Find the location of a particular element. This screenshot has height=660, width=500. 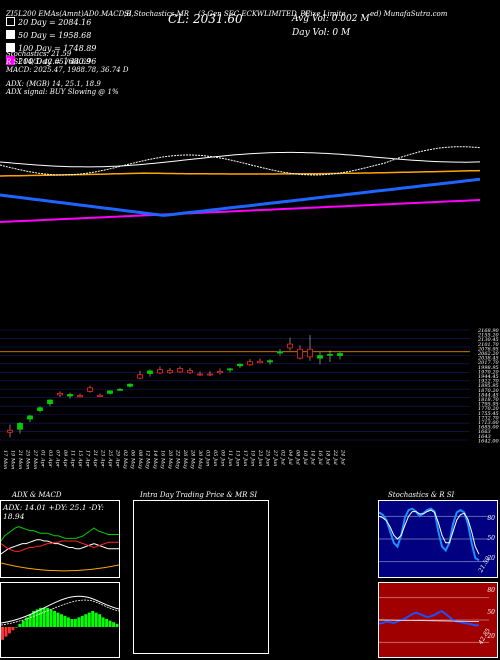

stoch-tick-20: 20 is located at coordinates (491, 558).